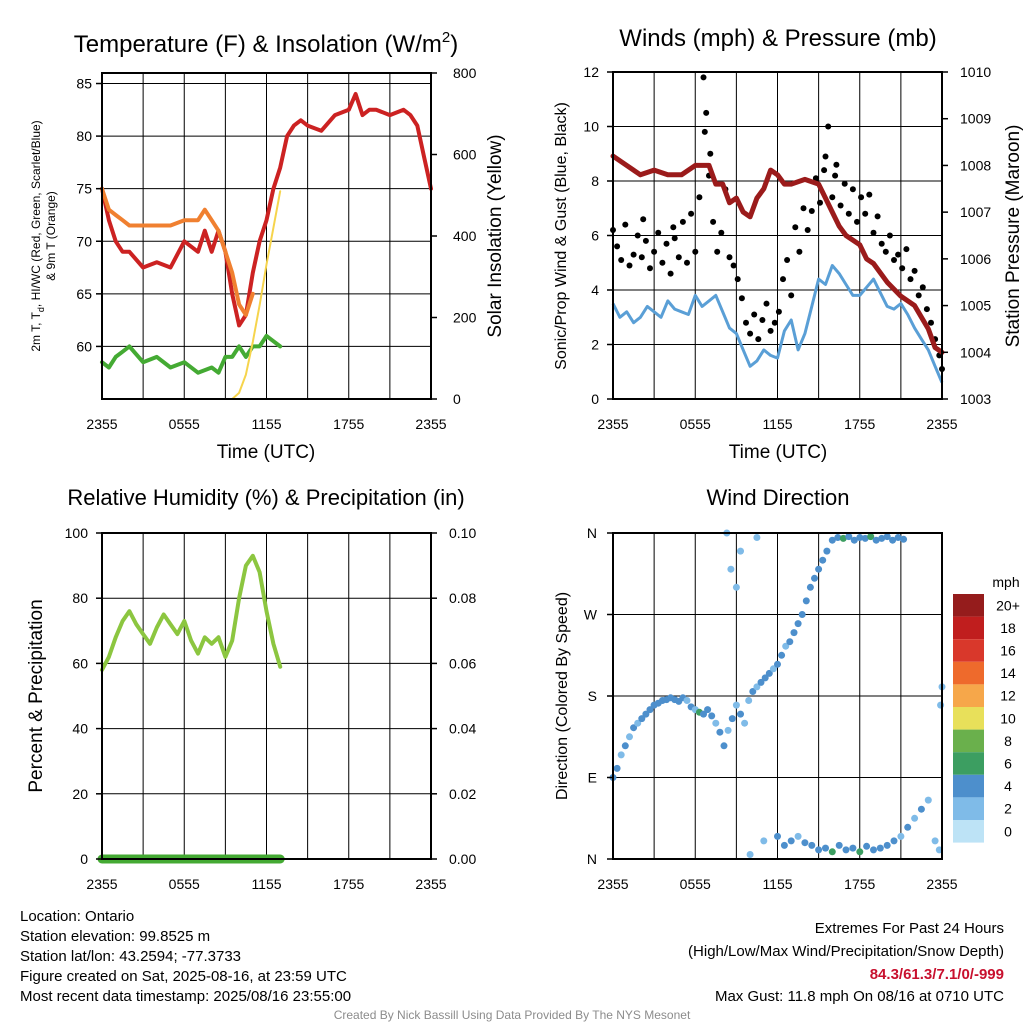 This screenshot has width=1024, height=1025. I want to click on y-right-tick-label: 1005, so click(975, 306).